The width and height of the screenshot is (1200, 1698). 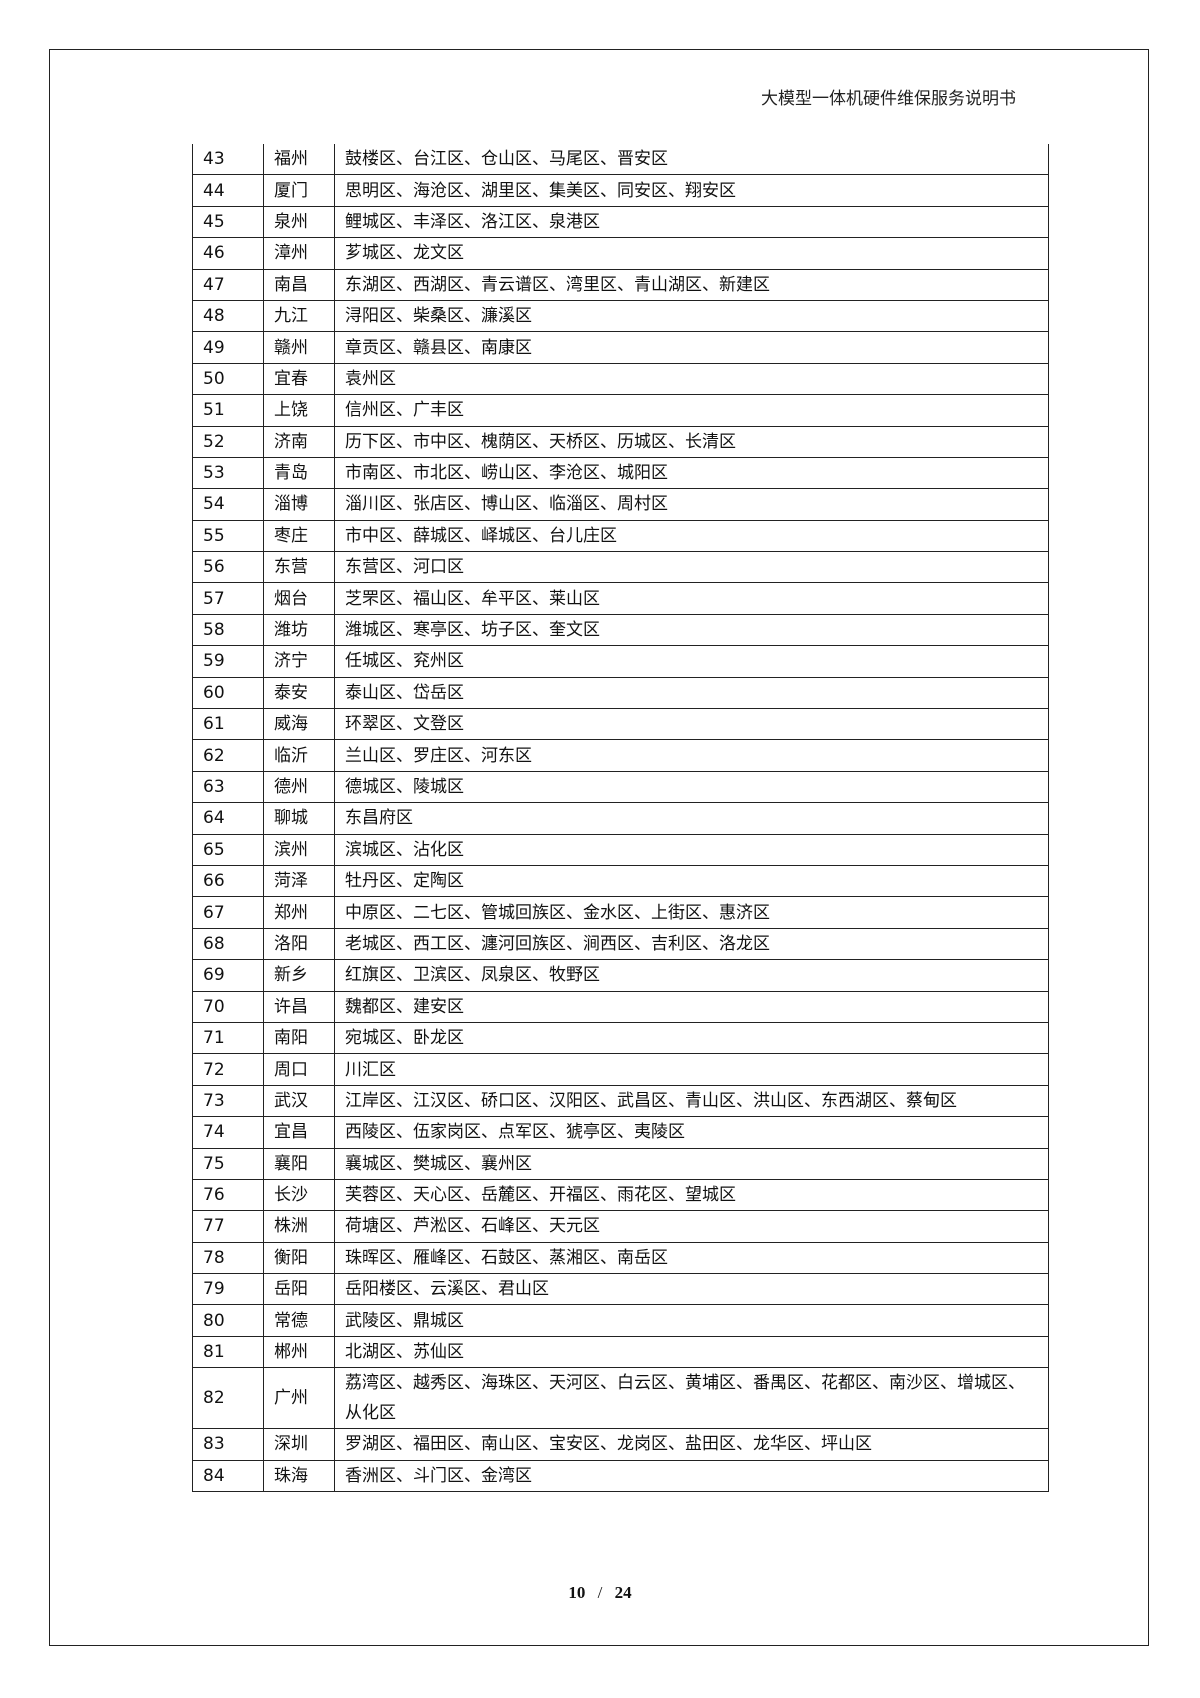 I want to click on city-name: 泉州, so click(x=299, y=222).